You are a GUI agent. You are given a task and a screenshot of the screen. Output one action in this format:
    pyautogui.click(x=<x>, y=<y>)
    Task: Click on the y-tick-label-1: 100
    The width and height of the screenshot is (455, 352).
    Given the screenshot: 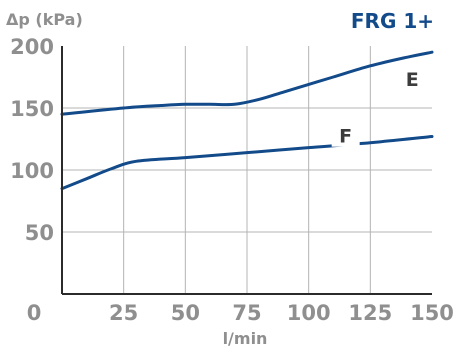 What is the action you would take?
    pyautogui.click(x=32, y=171)
    